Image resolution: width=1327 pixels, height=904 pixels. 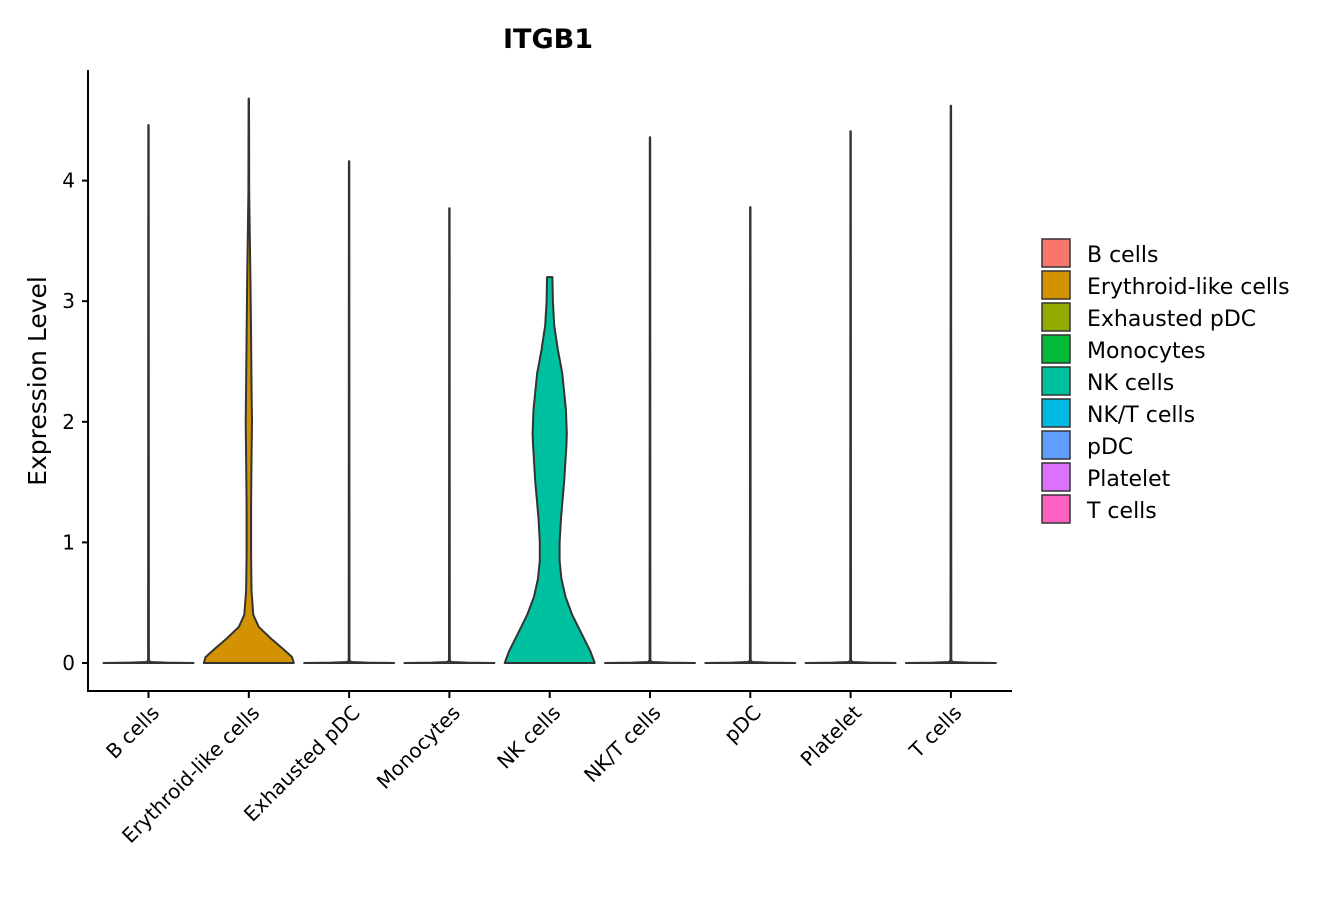 What do you see at coordinates (37, 381) in the screenshot?
I see `y-axis-title: Expression Level` at bounding box center [37, 381].